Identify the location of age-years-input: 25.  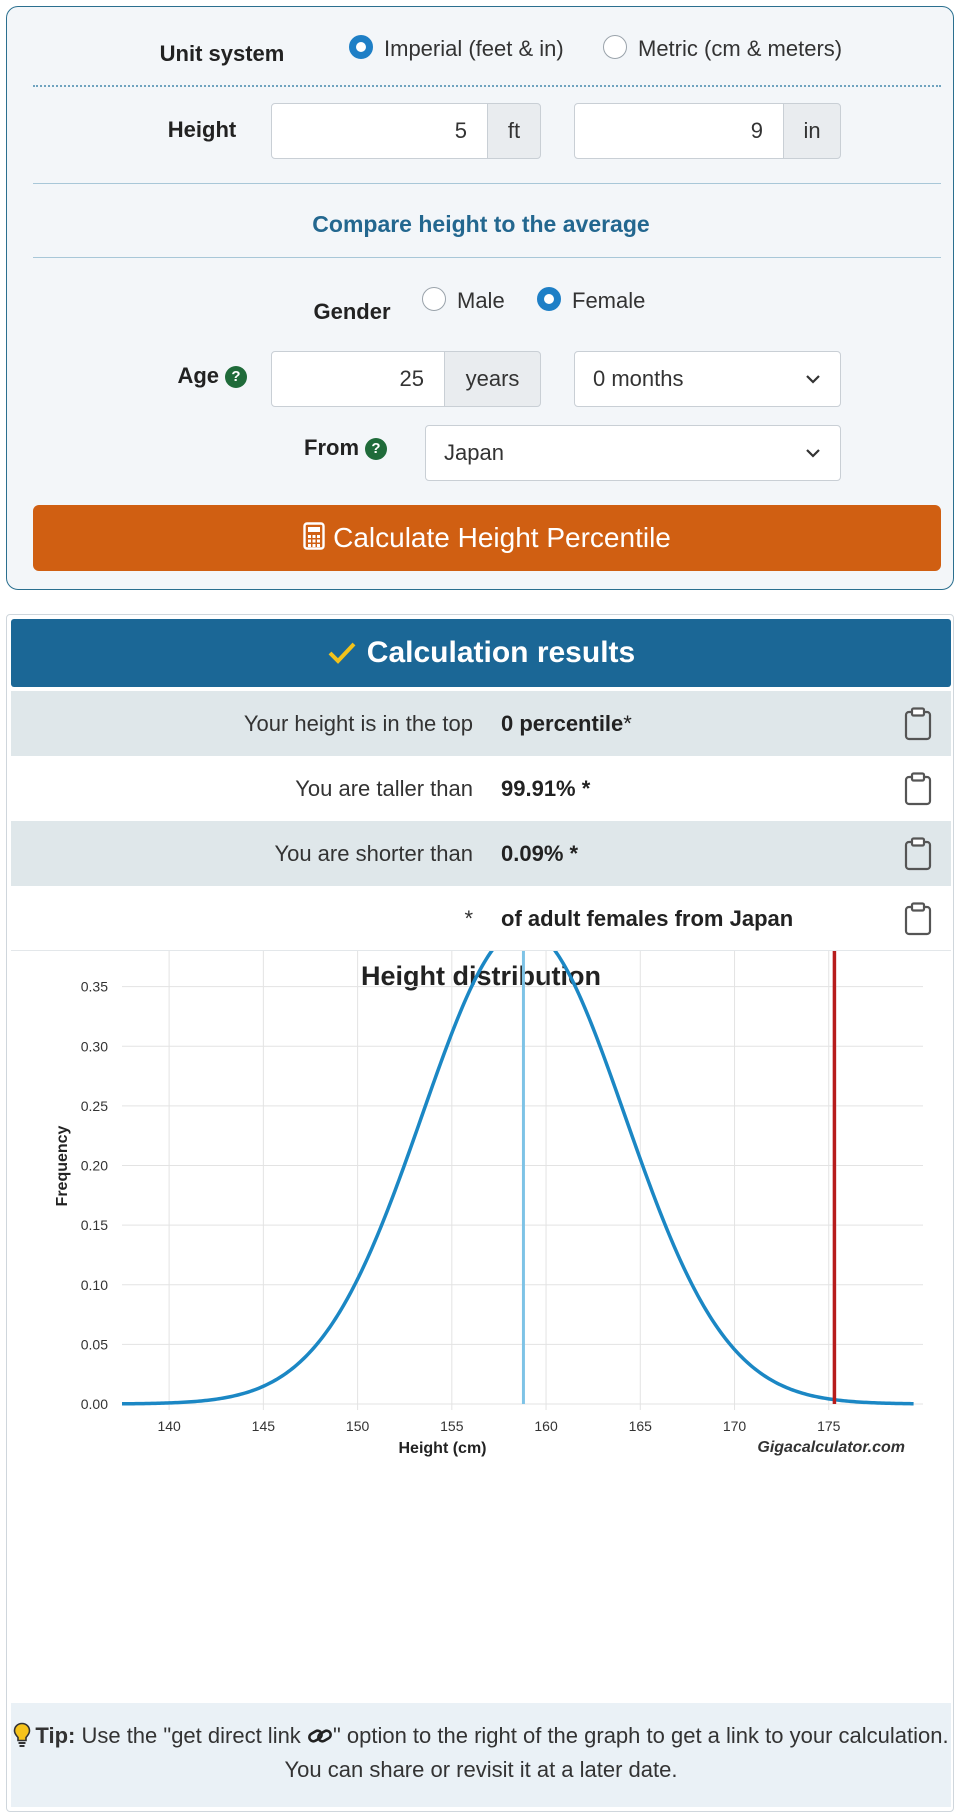
(358, 379).